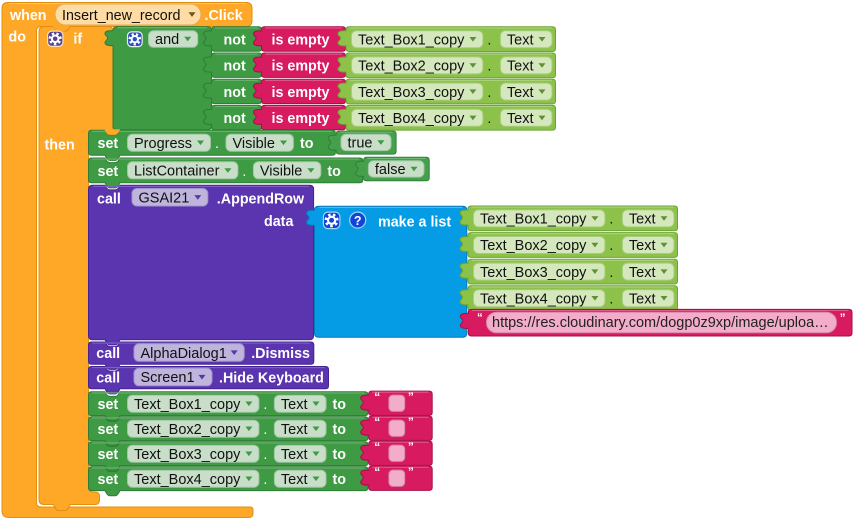 This screenshot has width=858, height=519. What do you see at coordinates (168, 378) in the screenshot?
I see `svg-text: Screen1` at bounding box center [168, 378].